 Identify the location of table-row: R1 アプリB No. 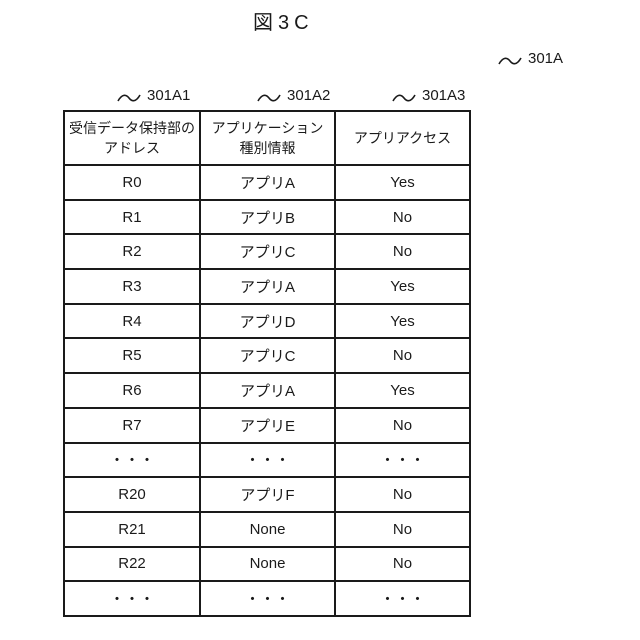
(267, 217).